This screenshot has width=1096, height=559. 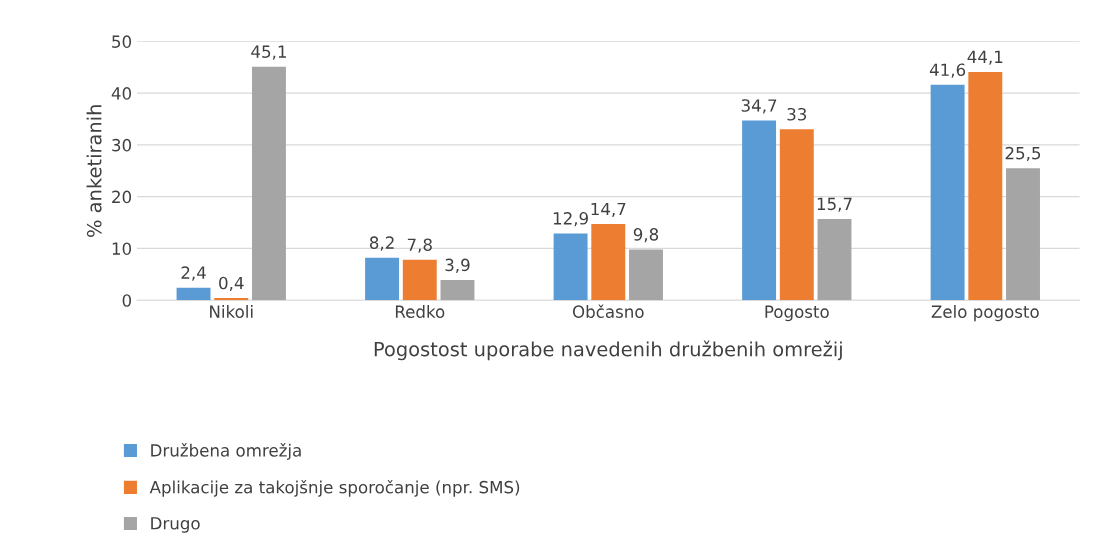 I want to click on data-label: 33, so click(x=797, y=114).